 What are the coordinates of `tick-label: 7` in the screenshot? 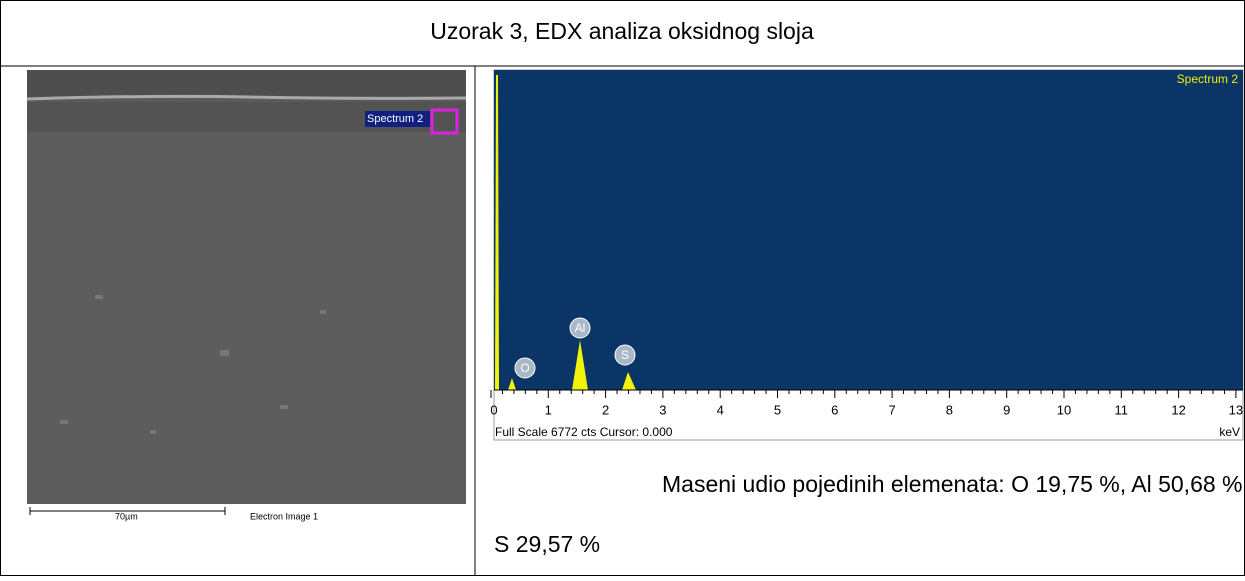 It's located at (891, 409).